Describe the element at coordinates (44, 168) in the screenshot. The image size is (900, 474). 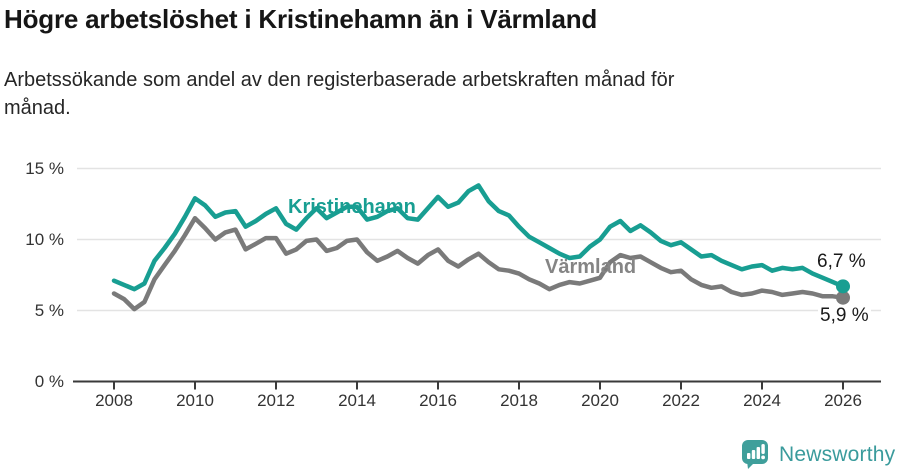
I see `y-tick-label-15: 15 %` at that location.